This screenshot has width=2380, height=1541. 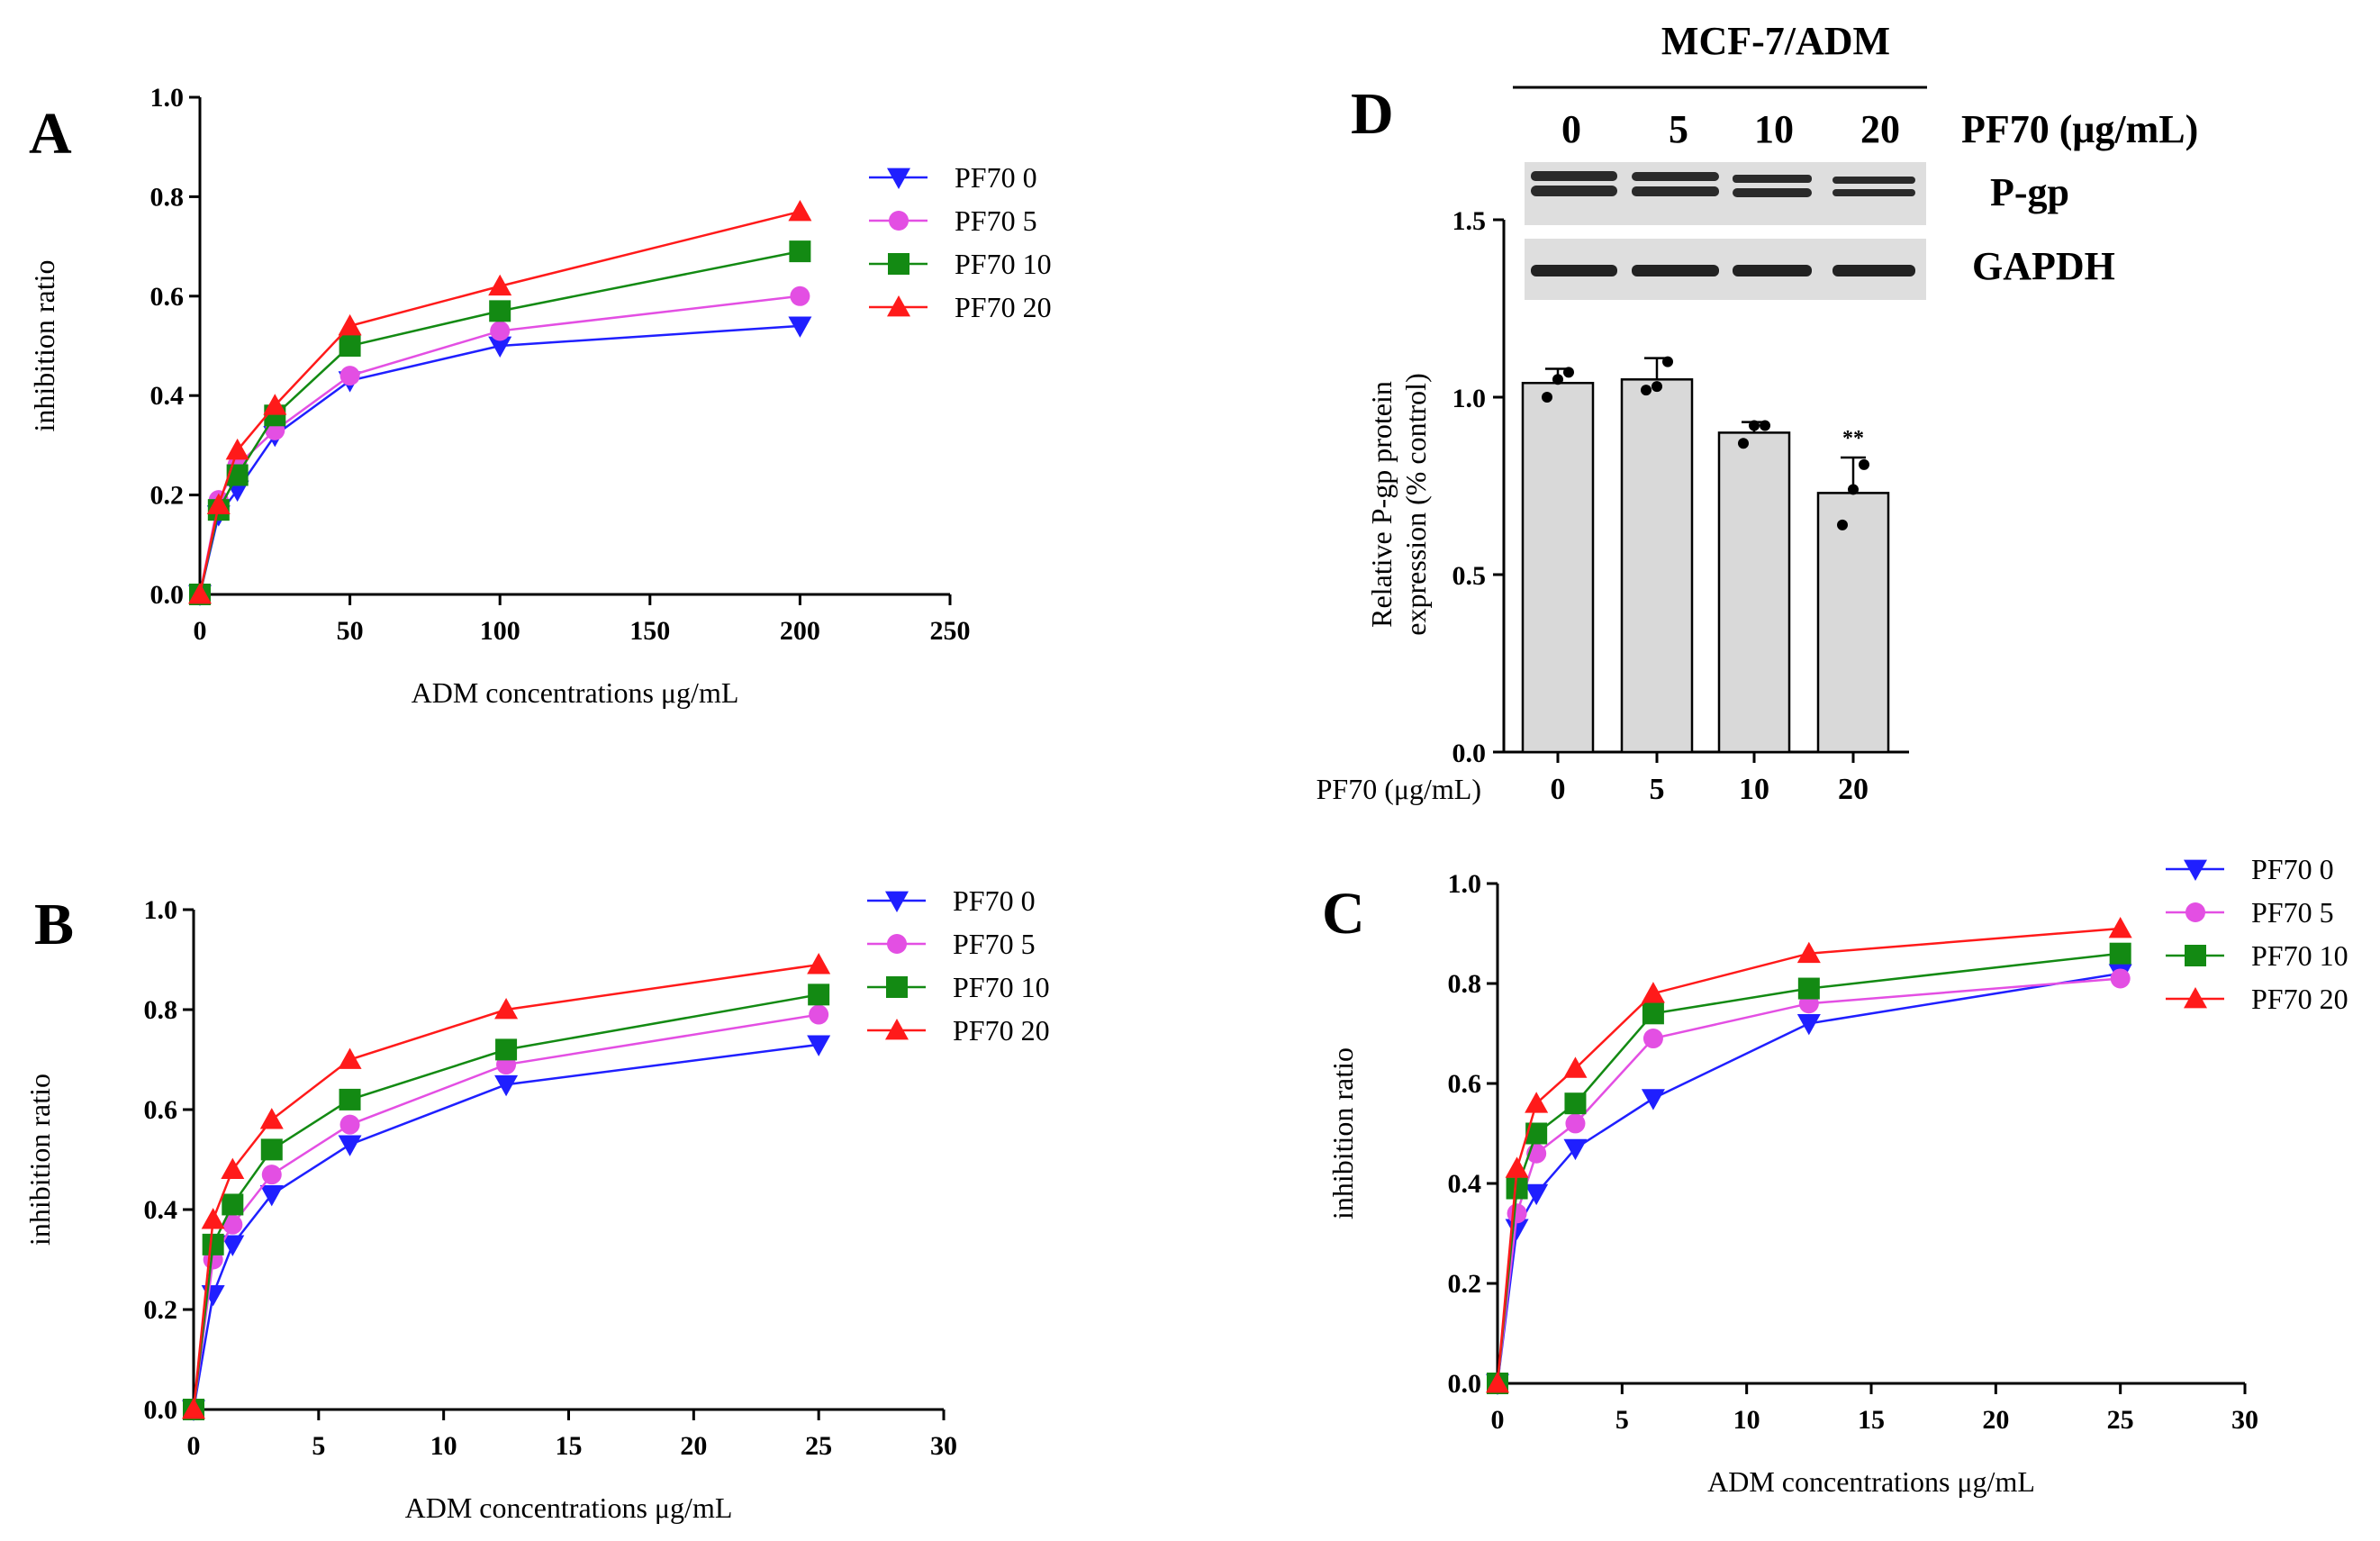 What do you see at coordinates (576, 692) in the screenshot?
I see `x-axis-label: ADM concentrations μg/mL` at bounding box center [576, 692].